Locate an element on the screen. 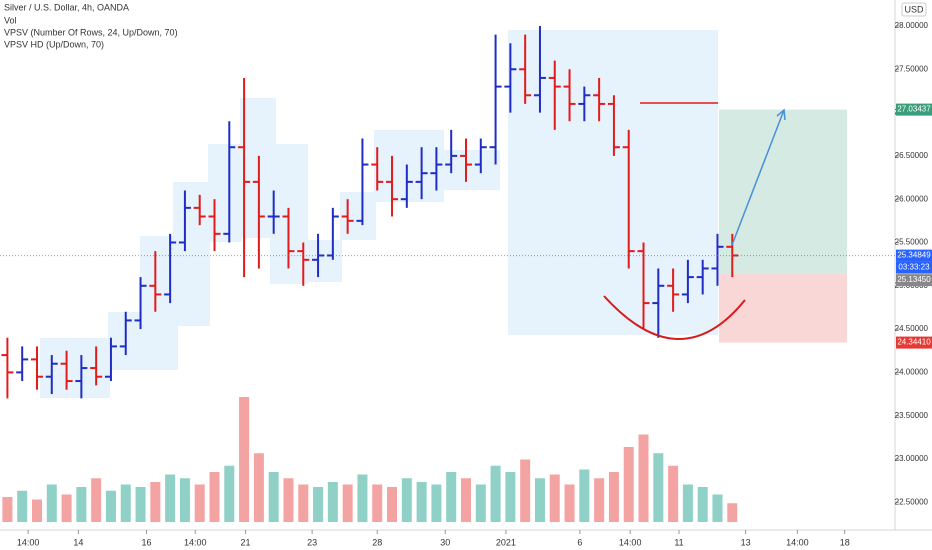  y-tick-label: 23.50000 is located at coordinates (912, 415).